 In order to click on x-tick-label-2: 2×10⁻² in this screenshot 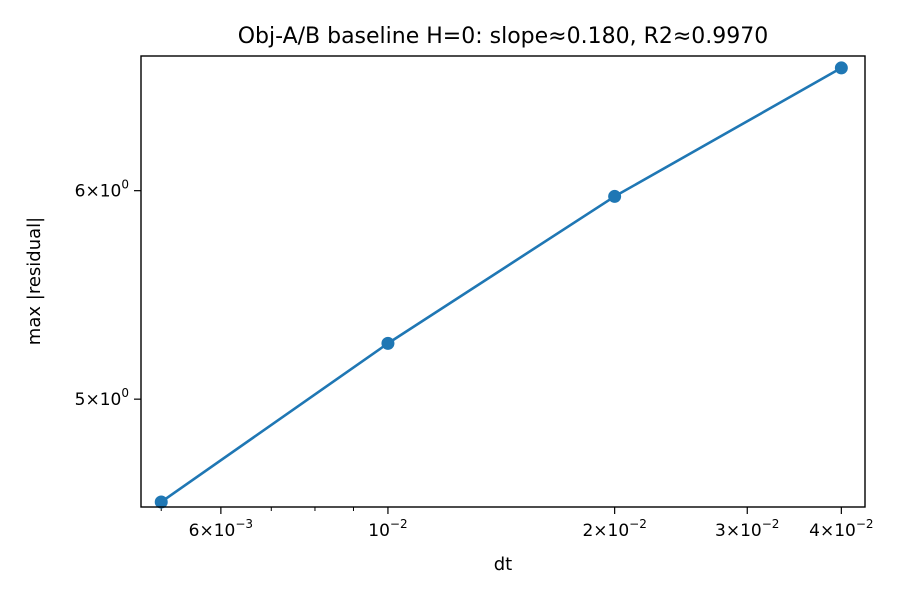, I will do `click(614, 529)`.